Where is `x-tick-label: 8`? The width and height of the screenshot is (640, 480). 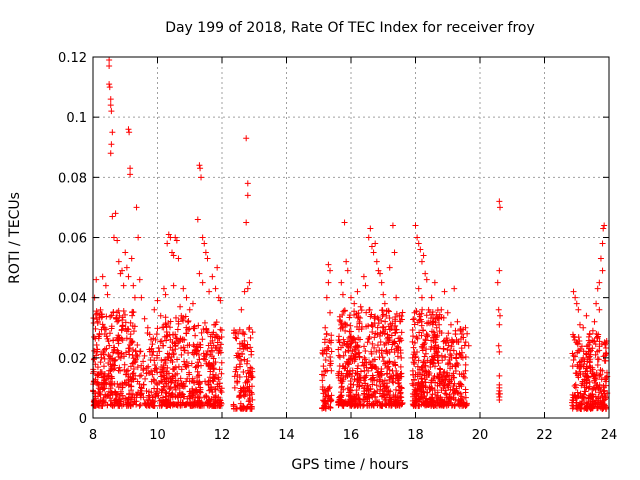
x-tick-label: 8 is located at coordinates (93, 435).